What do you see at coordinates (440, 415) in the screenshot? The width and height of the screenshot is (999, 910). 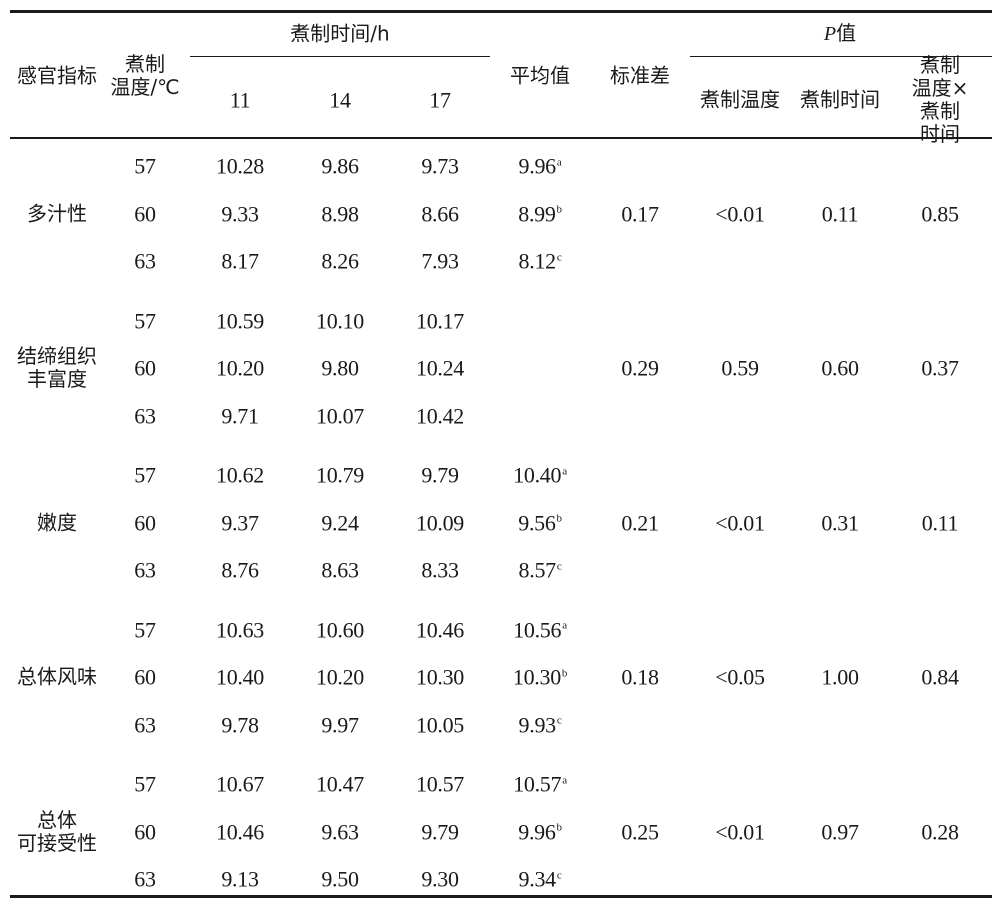 I see `row-value: 10.42` at bounding box center [440, 415].